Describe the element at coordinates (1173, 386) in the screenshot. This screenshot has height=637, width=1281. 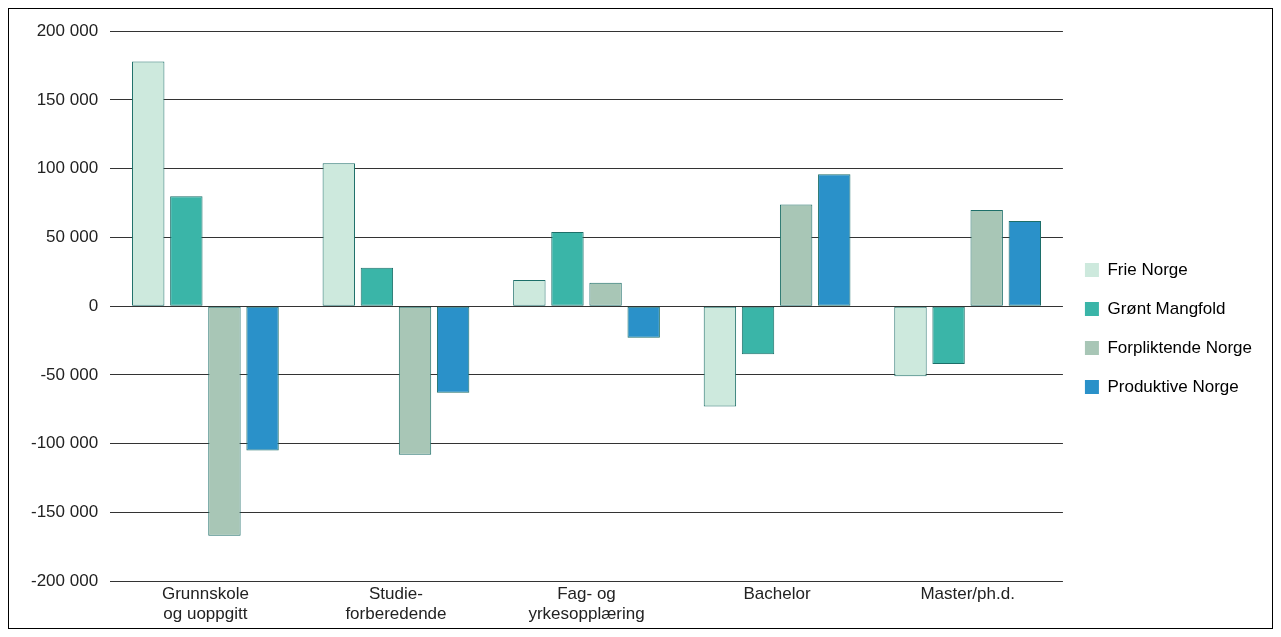
I see `legend-label: Produktive Norge` at that location.